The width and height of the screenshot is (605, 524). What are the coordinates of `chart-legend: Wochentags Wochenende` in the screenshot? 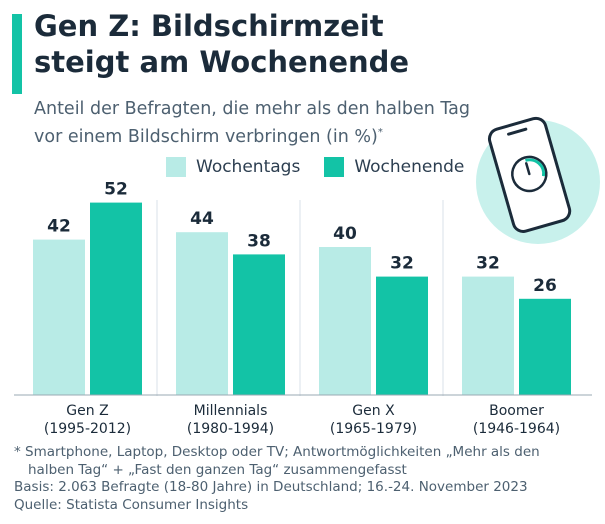 It's located at (322, 167).